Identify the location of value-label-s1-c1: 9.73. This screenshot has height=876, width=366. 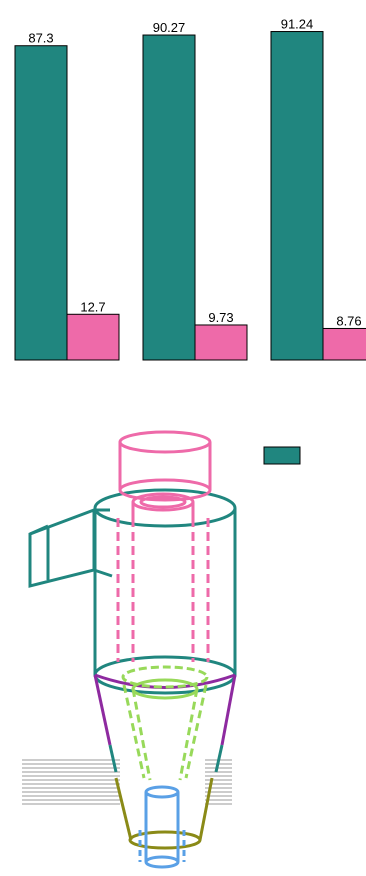
(220, 317).